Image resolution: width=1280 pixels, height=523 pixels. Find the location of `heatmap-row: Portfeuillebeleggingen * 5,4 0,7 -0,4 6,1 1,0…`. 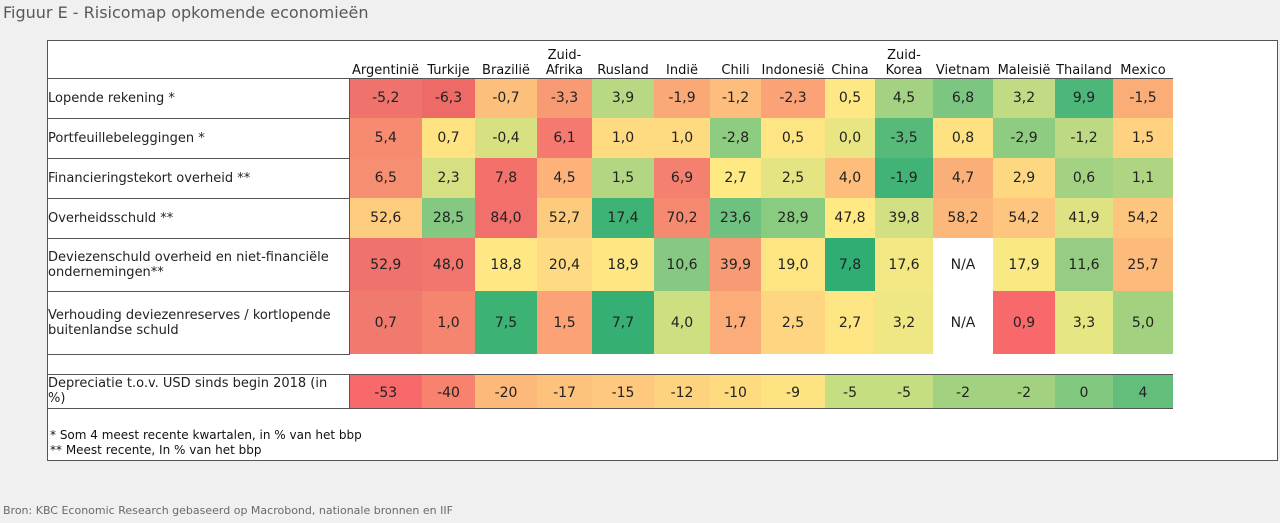

heatmap-row: Portfeuillebeleggingen * 5,4 0,7 -0,4 6,1 1,0… is located at coordinates (610, 138).